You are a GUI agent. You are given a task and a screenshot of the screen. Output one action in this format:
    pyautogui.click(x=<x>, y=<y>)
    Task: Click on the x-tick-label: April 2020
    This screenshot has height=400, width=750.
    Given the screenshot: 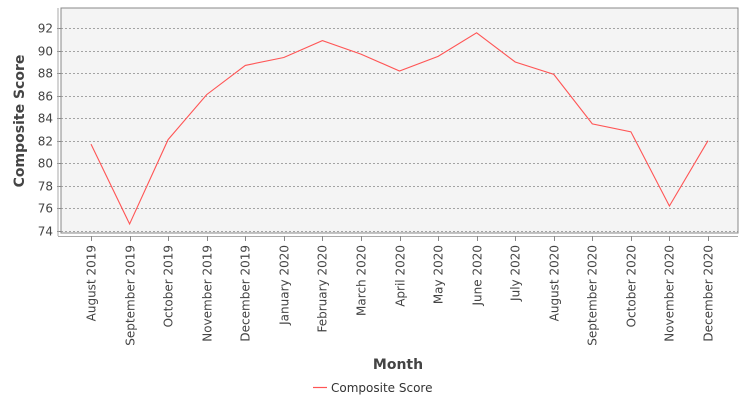 What is the action you would take?
    pyautogui.click(x=401, y=276)
    